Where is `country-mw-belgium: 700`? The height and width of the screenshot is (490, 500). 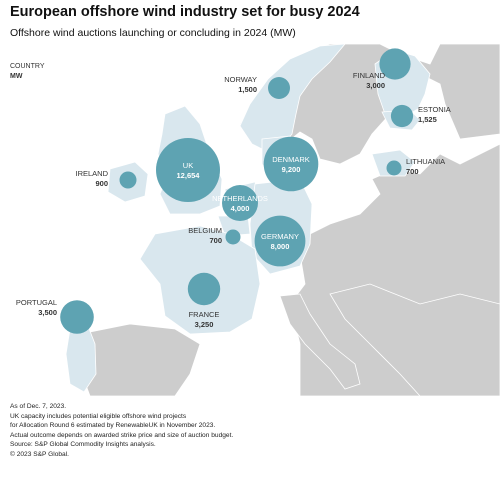
country-mw-belgium: 700 is located at coordinates (215, 240).